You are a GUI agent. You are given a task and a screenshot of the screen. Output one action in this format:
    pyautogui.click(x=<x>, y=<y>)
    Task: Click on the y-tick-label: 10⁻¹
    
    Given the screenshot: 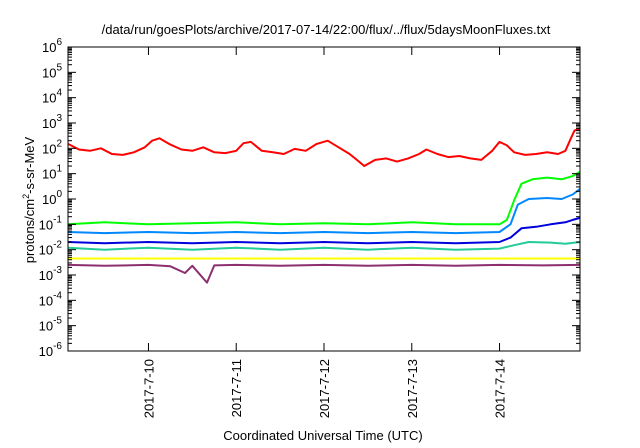 What is the action you would take?
    pyautogui.click(x=51, y=223)
    